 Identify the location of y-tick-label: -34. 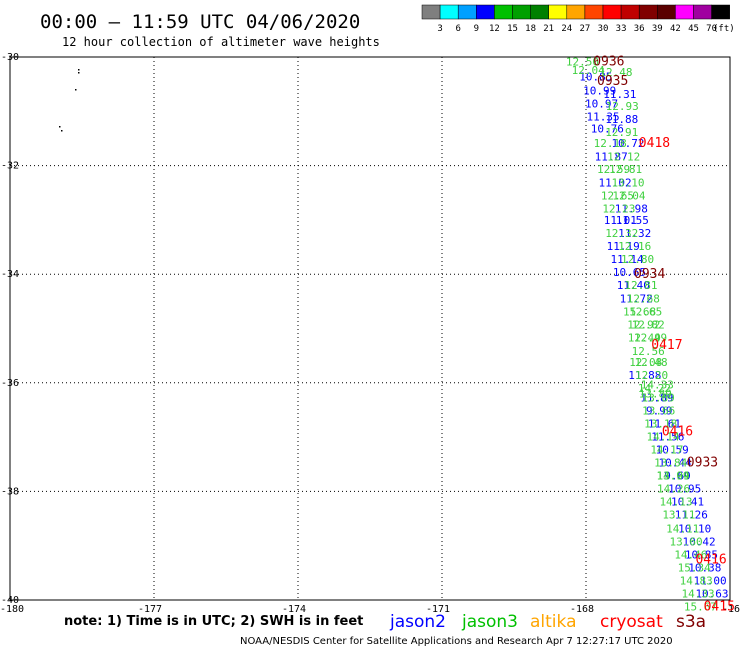
(10, 274).